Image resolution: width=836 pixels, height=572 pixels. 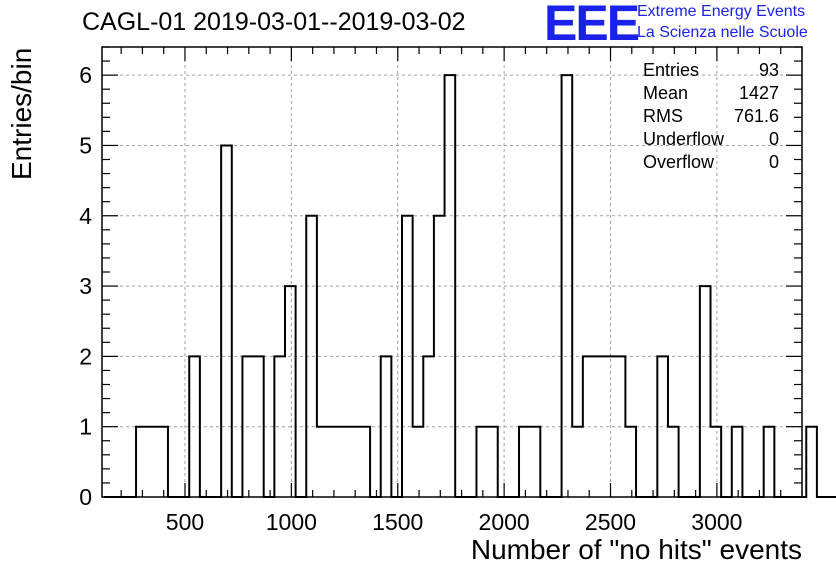 What do you see at coordinates (758, 93) in the screenshot?
I see `stat-mean-value: 1427` at bounding box center [758, 93].